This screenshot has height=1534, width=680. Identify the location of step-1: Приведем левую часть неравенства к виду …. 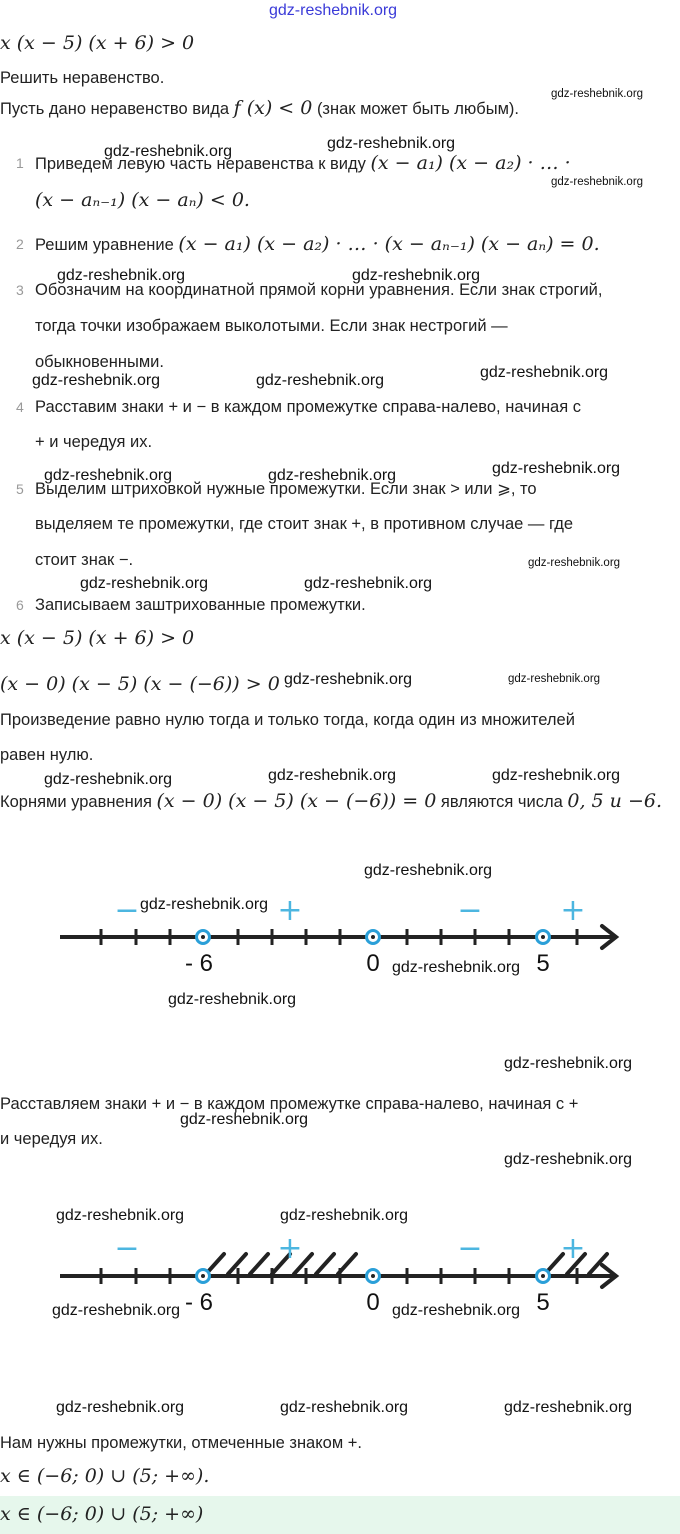
(303, 163).